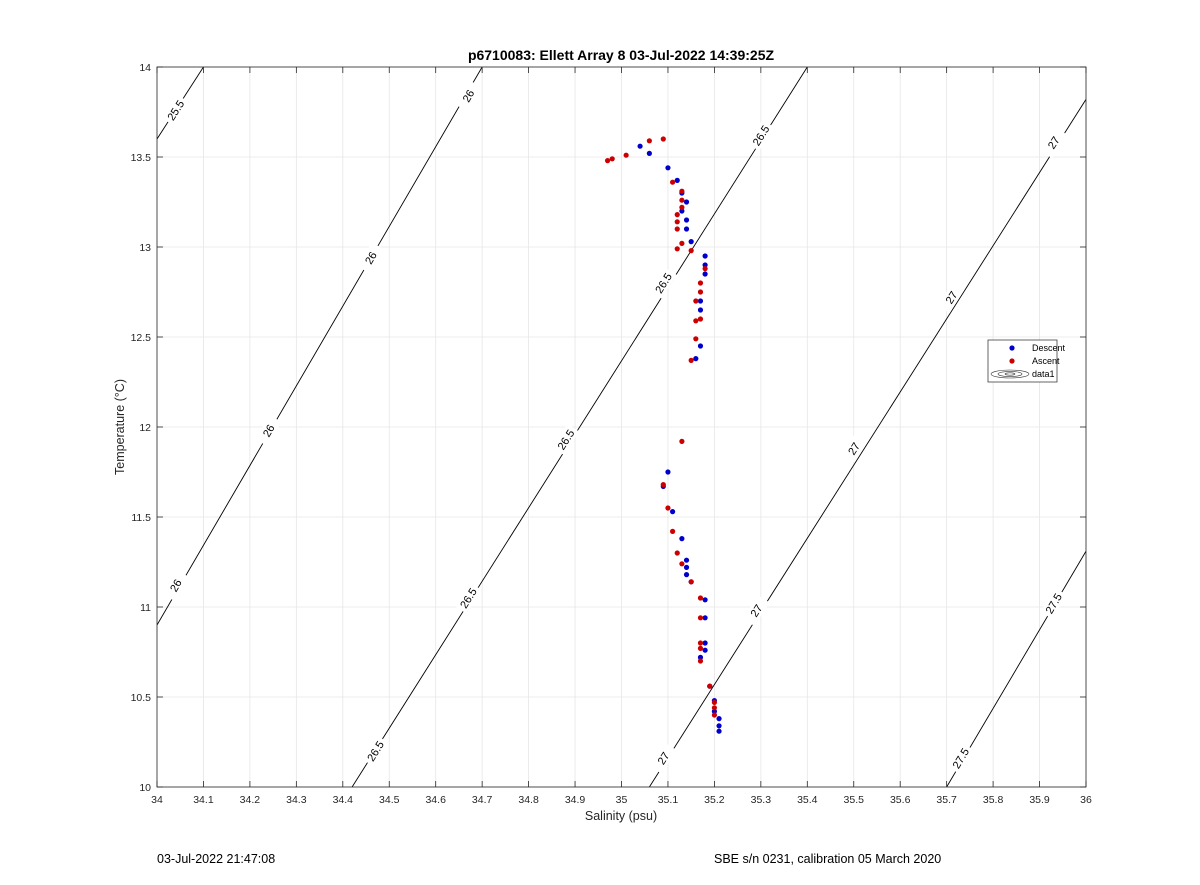 Image resolution: width=1200 pixels, height=885 pixels. What do you see at coordinates (1012, 361) in the screenshot?
I see `legend-marker-ascent` at bounding box center [1012, 361].